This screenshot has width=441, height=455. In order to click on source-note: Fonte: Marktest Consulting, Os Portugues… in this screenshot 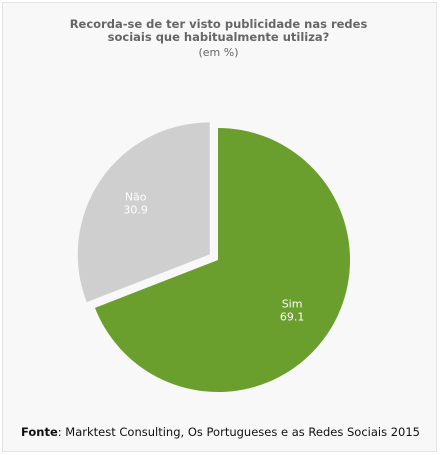, I will do `click(220, 432)`.